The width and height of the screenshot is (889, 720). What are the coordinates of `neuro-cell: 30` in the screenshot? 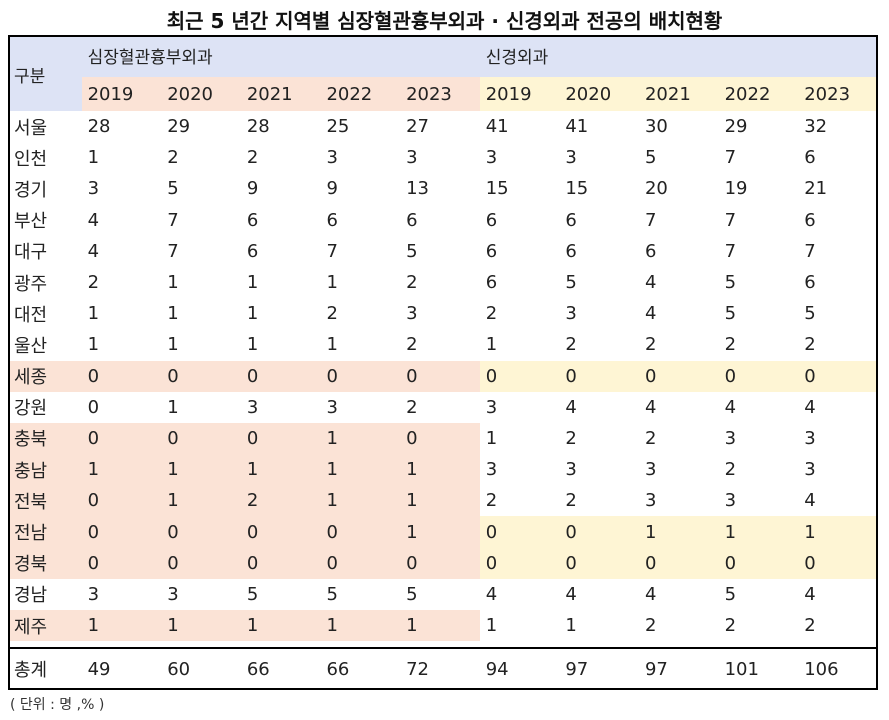 It's located at (656, 127).